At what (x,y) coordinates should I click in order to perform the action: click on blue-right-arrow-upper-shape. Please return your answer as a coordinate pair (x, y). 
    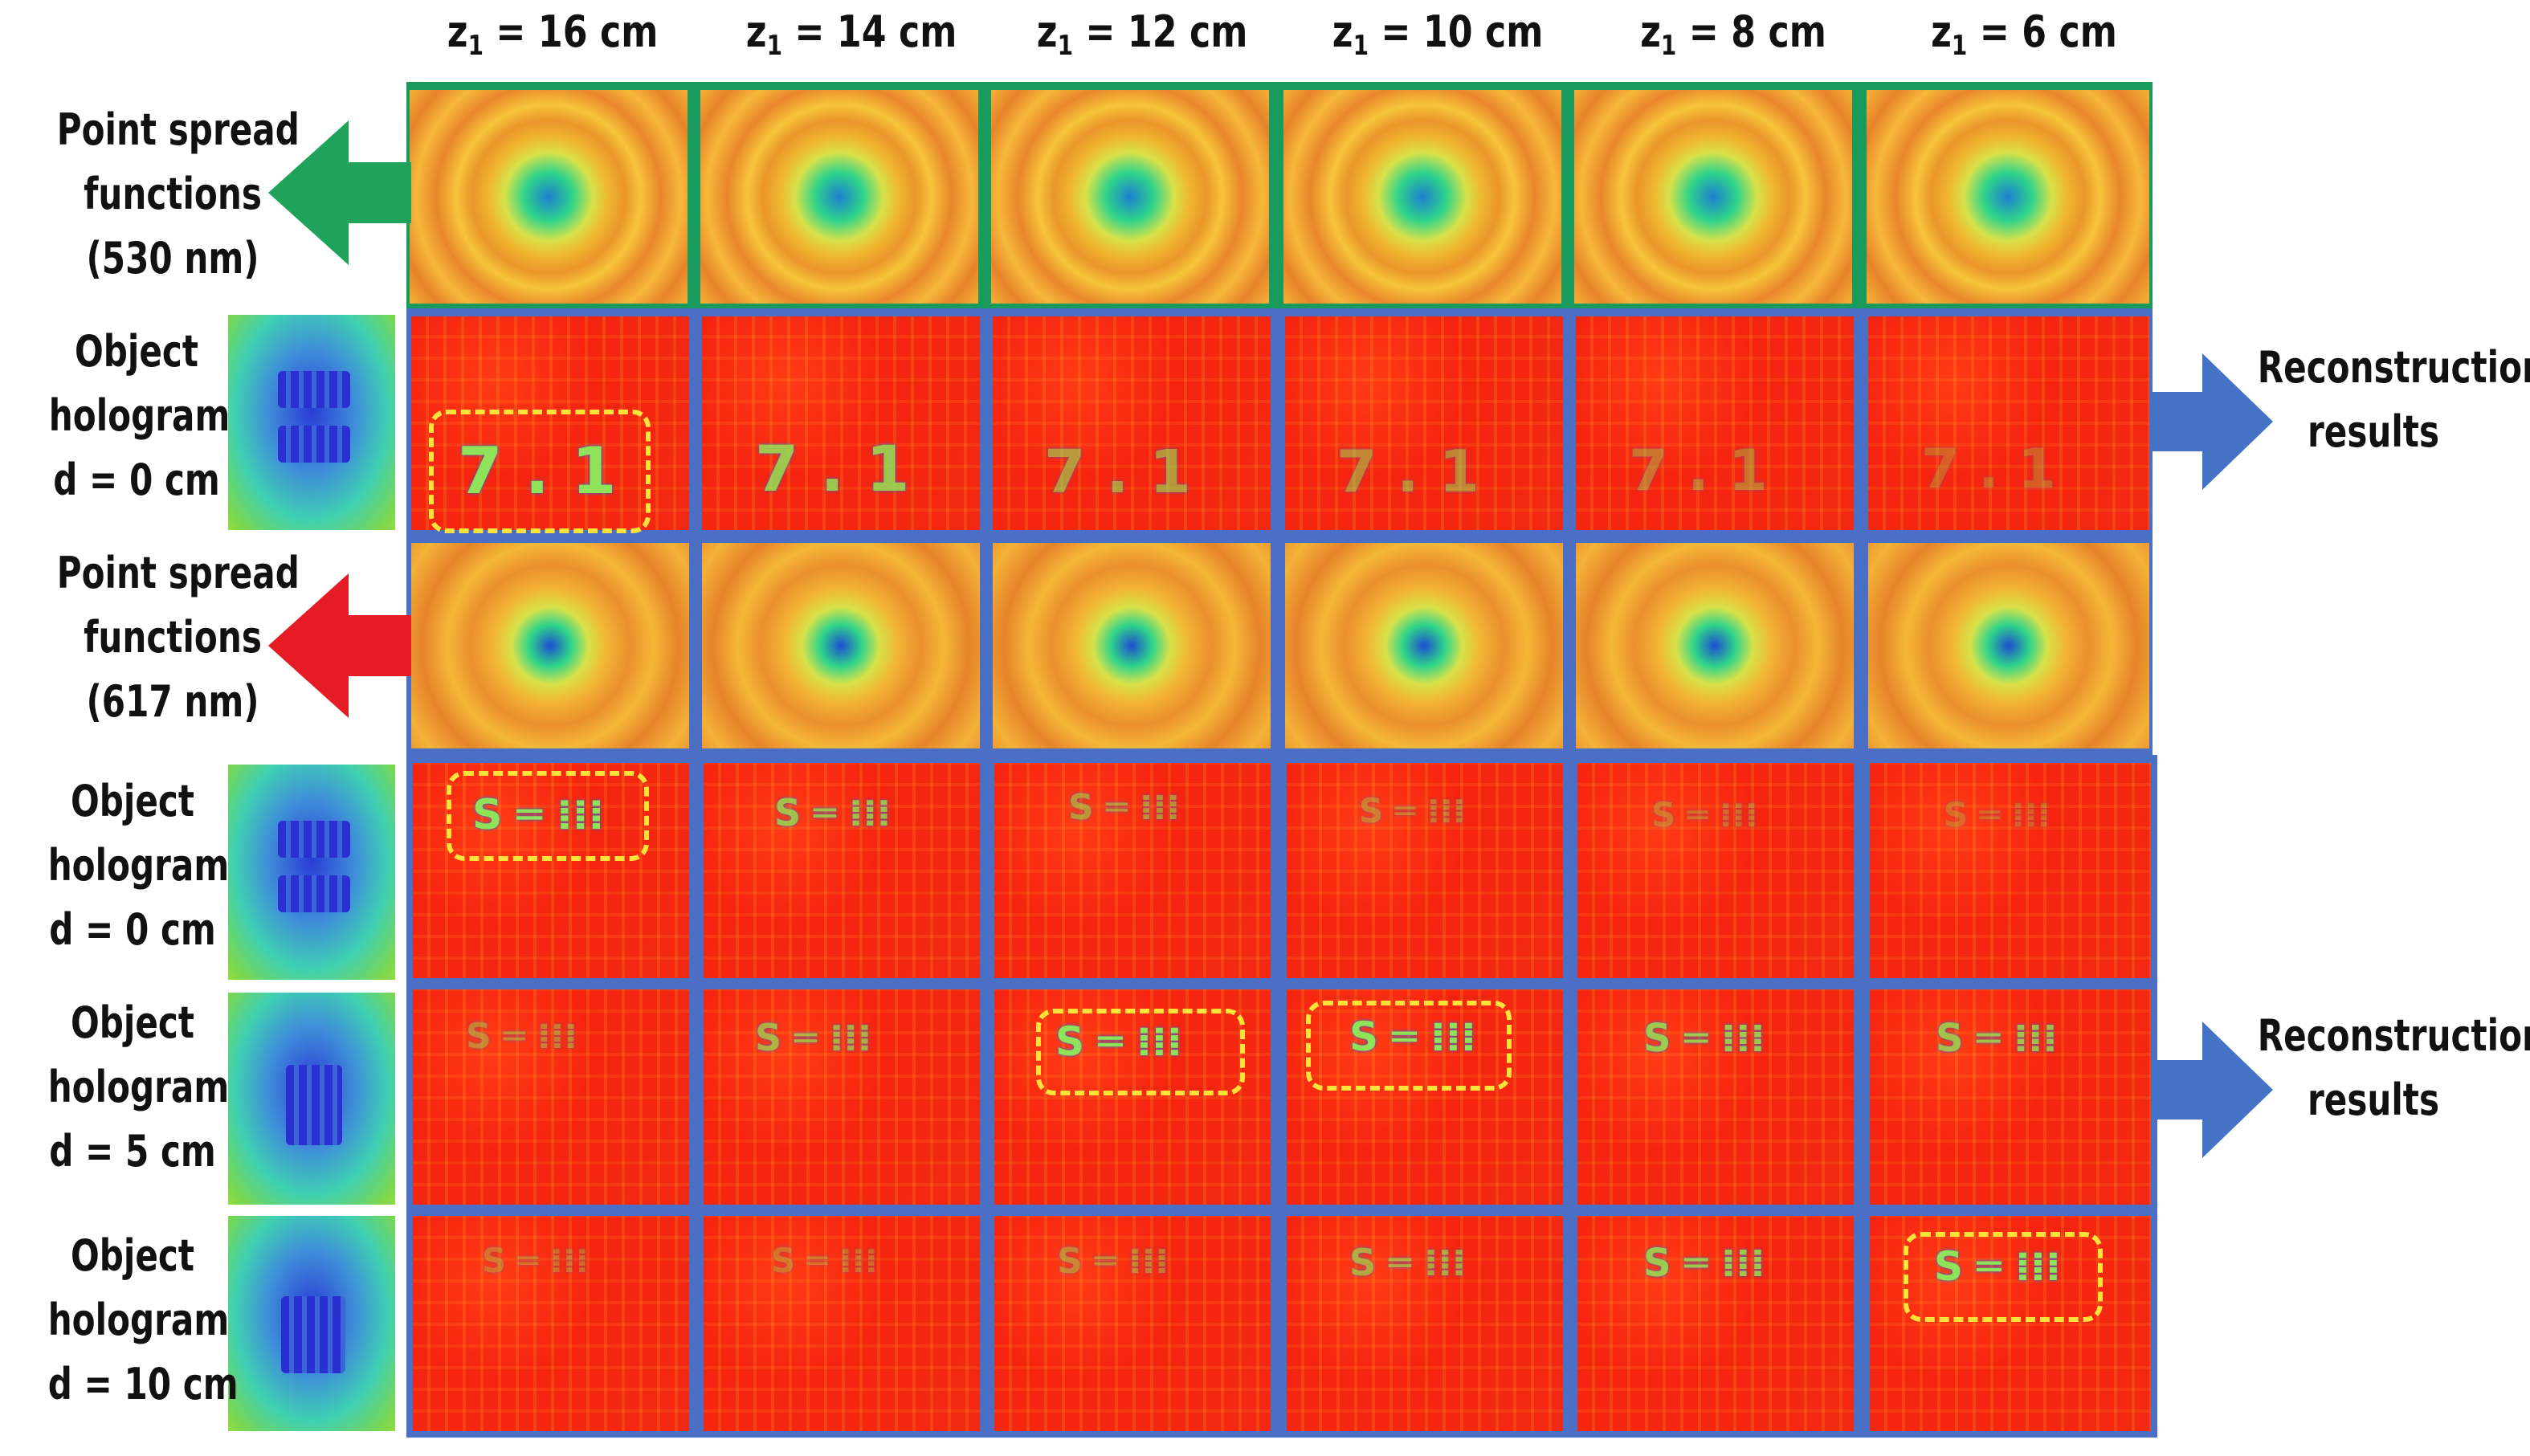
    Looking at the image, I should click on (2213, 421).